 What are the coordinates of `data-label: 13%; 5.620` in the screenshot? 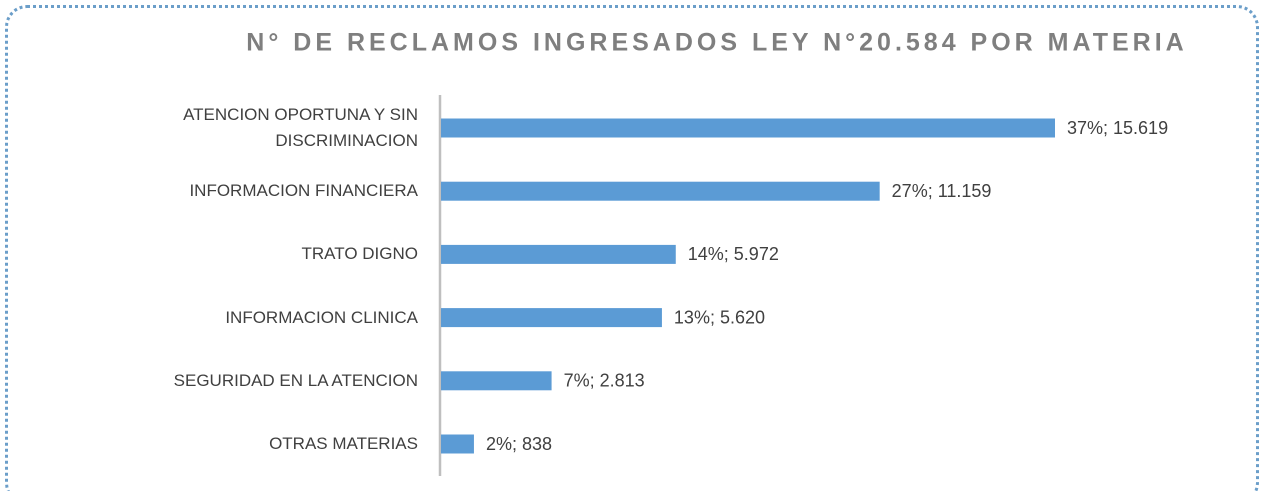 It's located at (719, 317).